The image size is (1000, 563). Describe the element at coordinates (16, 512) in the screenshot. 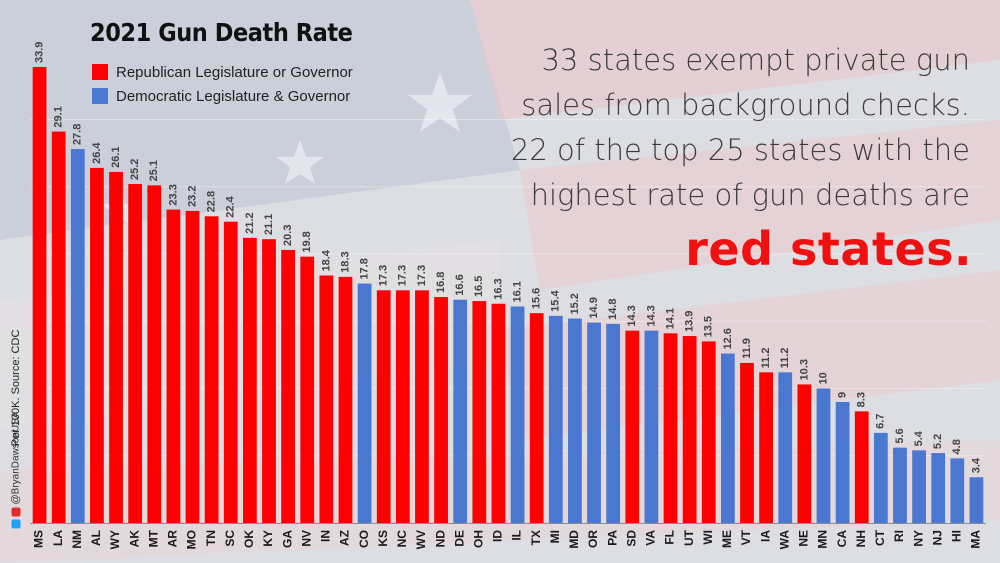

I see `youtube-icon` at that location.